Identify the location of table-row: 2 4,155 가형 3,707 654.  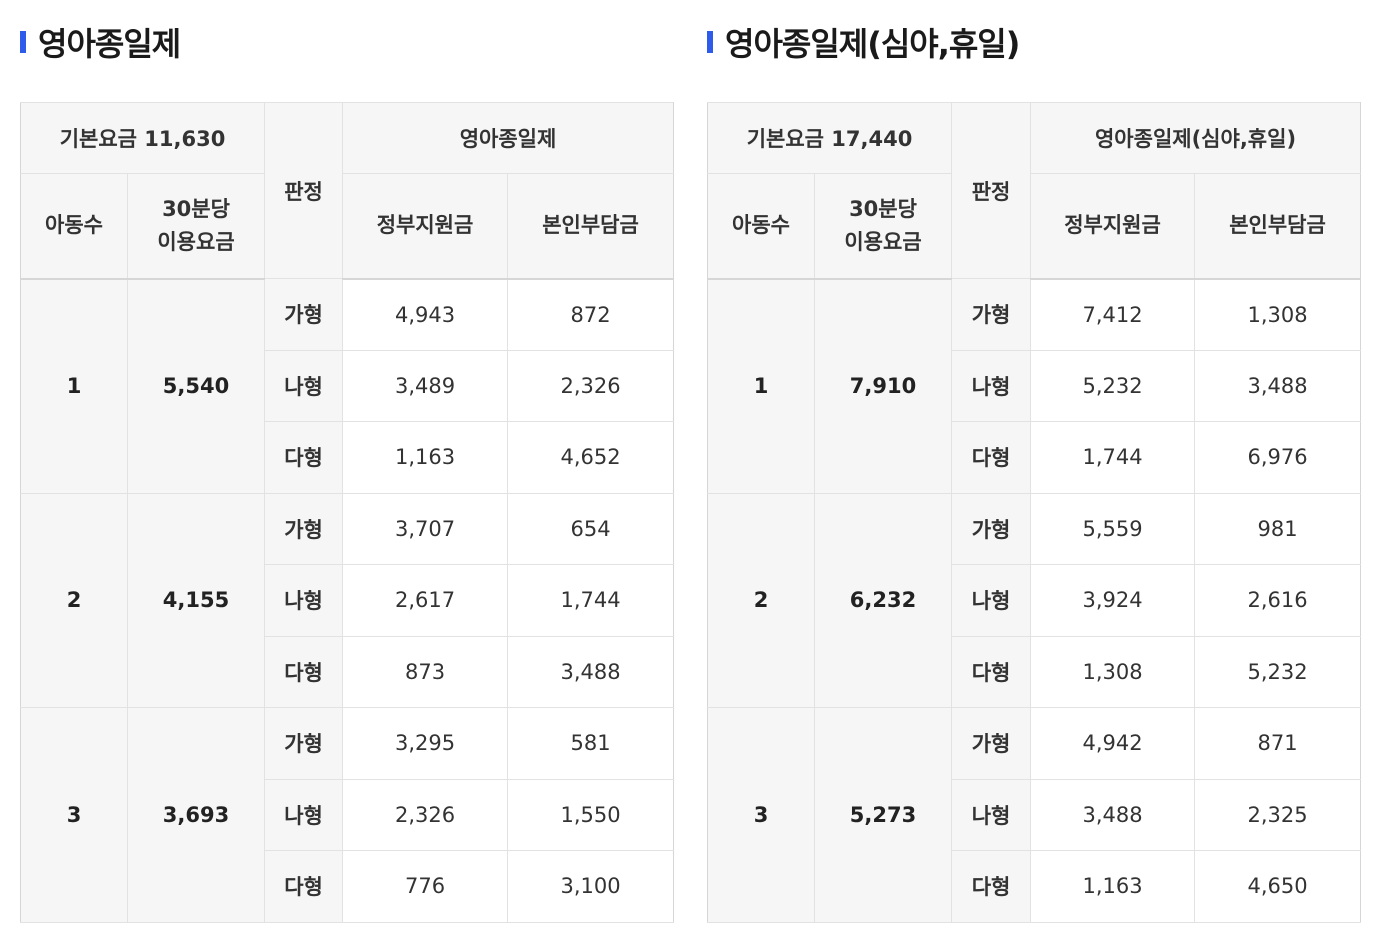
(347, 600).